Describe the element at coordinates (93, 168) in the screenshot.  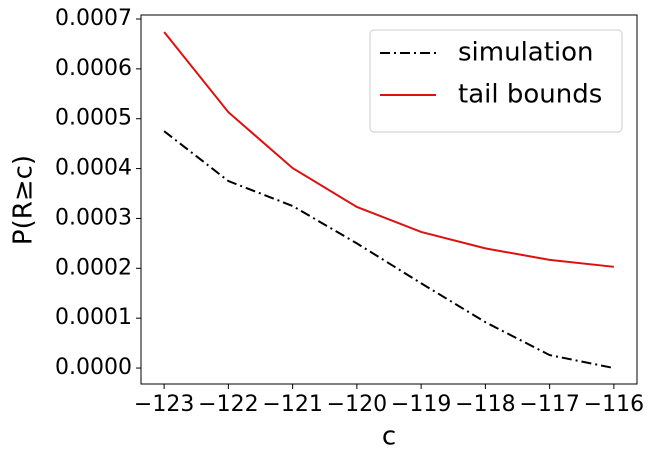
I see `y-tick-label: 0.0004` at that location.